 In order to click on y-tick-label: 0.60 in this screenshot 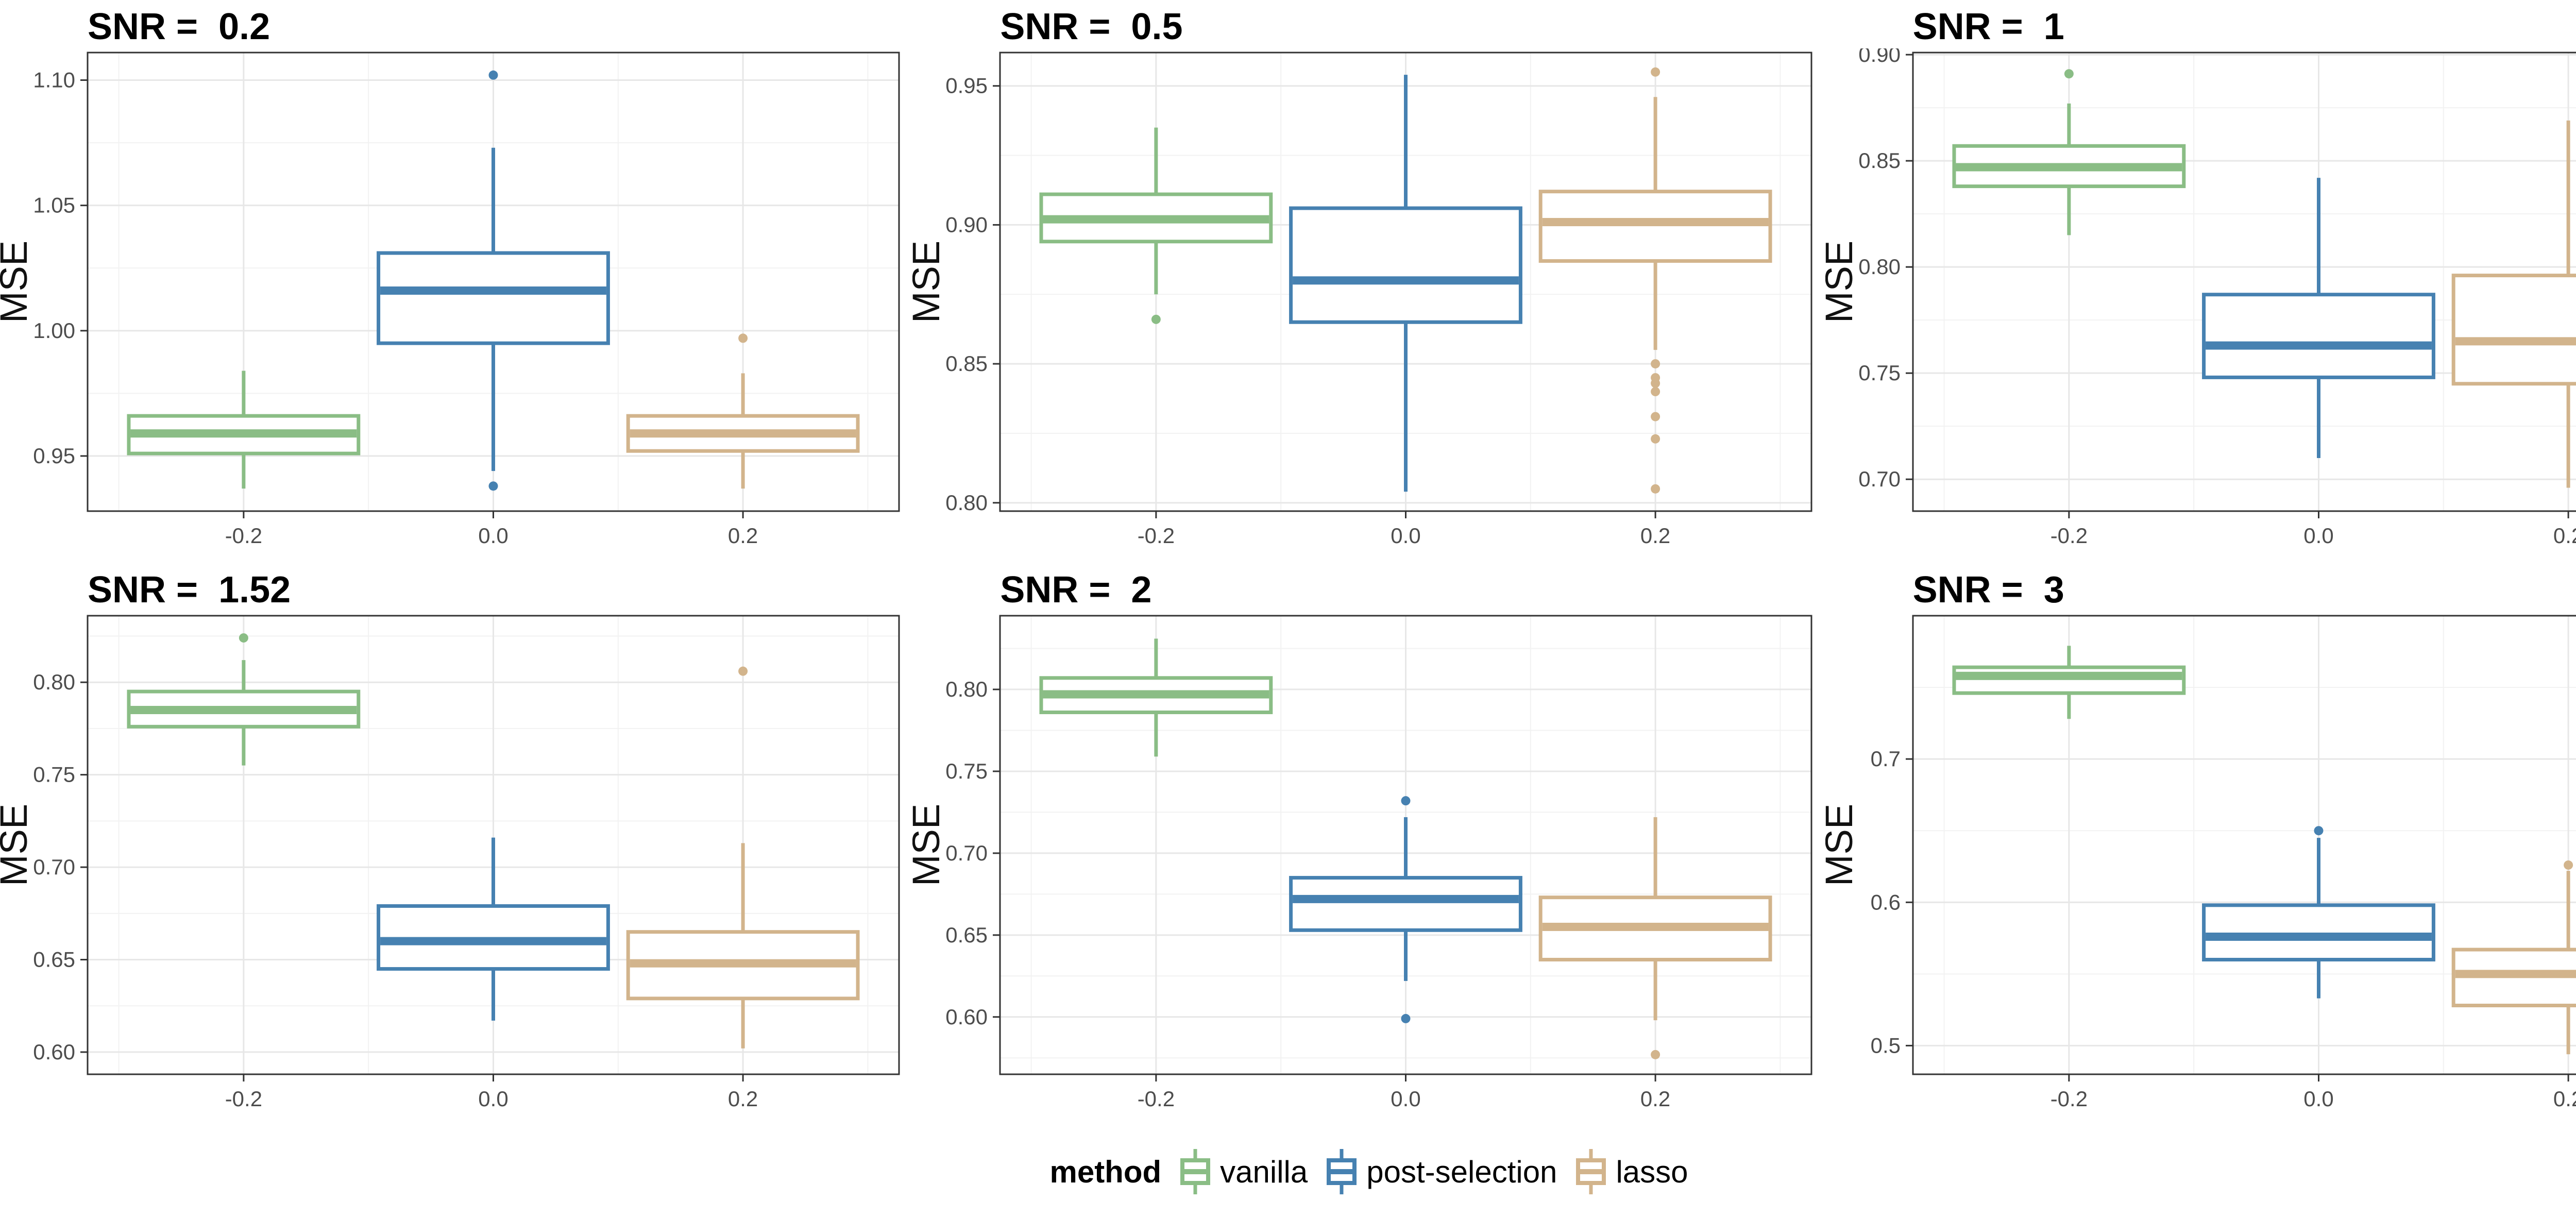, I will do `click(54, 1052)`.